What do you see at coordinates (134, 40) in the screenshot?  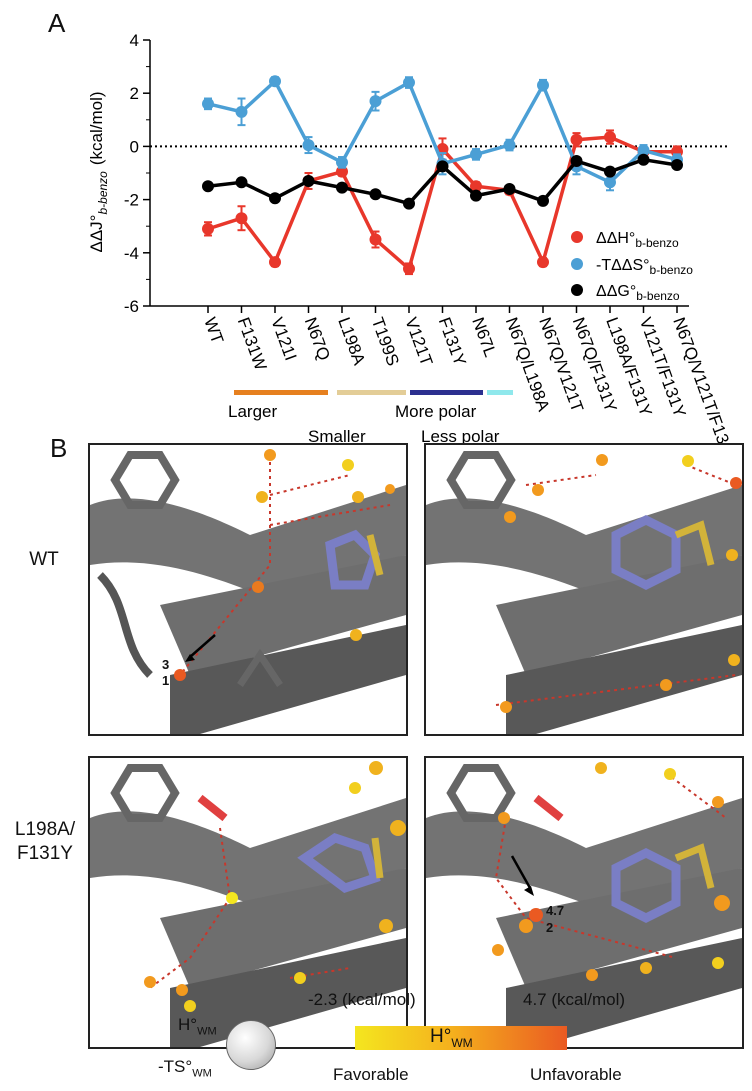 I see `y-tick-label: 4` at bounding box center [134, 40].